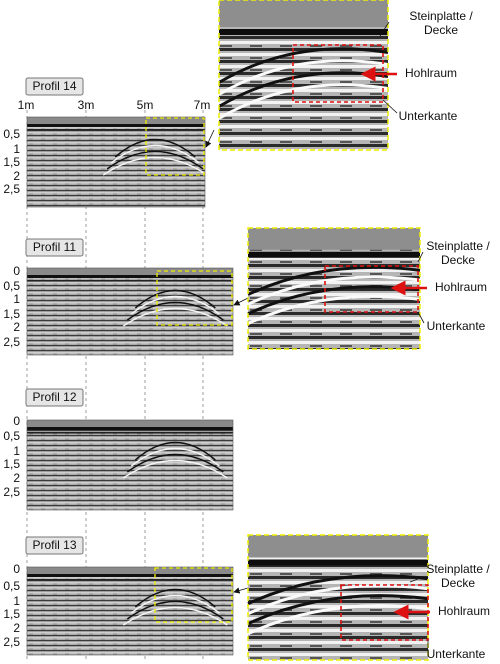 The width and height of the screenshot is (500, 664). Describe the element at coordinates (54, 247) in the screenshot. I see `profile-label: Profil 11` at that location.